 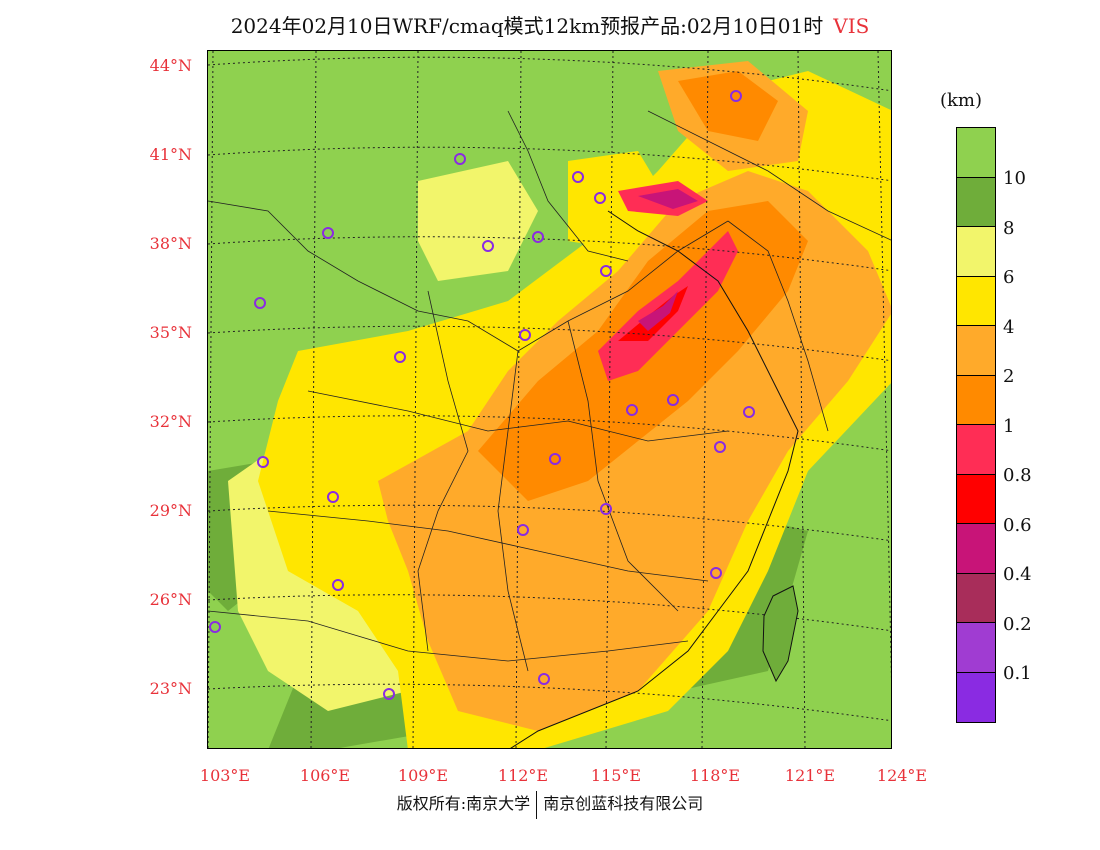 What do you see at coordinates (170, 599) in the screenshot?
I see `lat-label-26: 26°N` at bounding box center [170, 599].